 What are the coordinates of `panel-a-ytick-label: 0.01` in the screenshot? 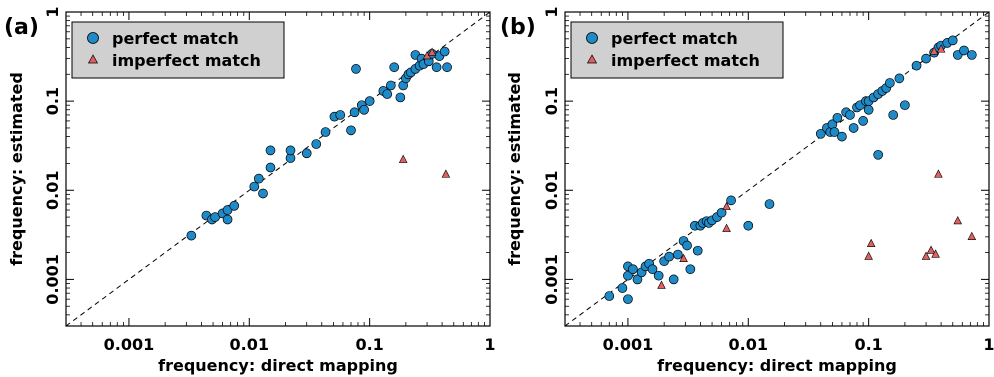 It's located at (52, 190).